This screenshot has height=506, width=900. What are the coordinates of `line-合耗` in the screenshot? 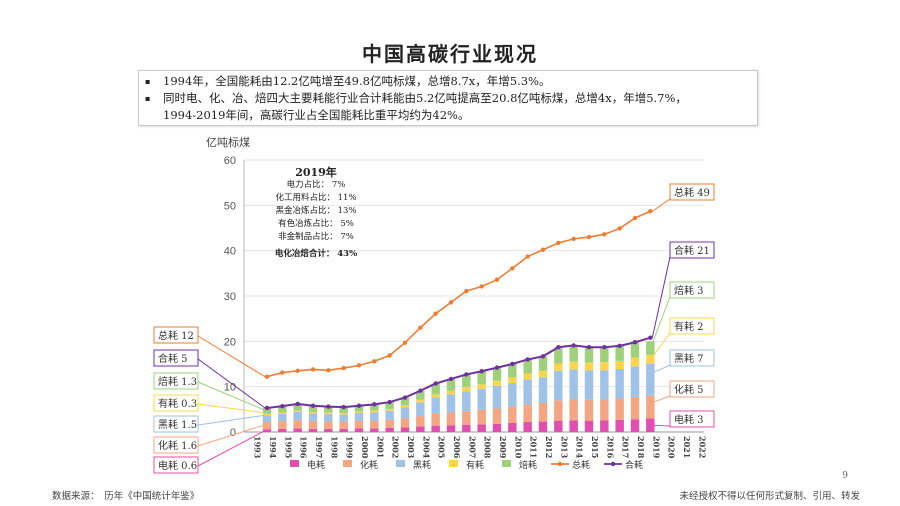 It's located at (458, 372).